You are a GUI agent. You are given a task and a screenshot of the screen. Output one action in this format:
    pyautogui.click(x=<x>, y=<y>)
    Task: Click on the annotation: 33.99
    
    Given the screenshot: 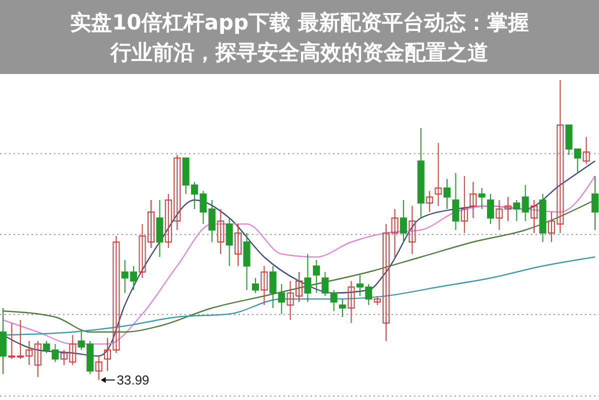 What is the action you would take?
    pyautogui.click(x=133, y=380)
    